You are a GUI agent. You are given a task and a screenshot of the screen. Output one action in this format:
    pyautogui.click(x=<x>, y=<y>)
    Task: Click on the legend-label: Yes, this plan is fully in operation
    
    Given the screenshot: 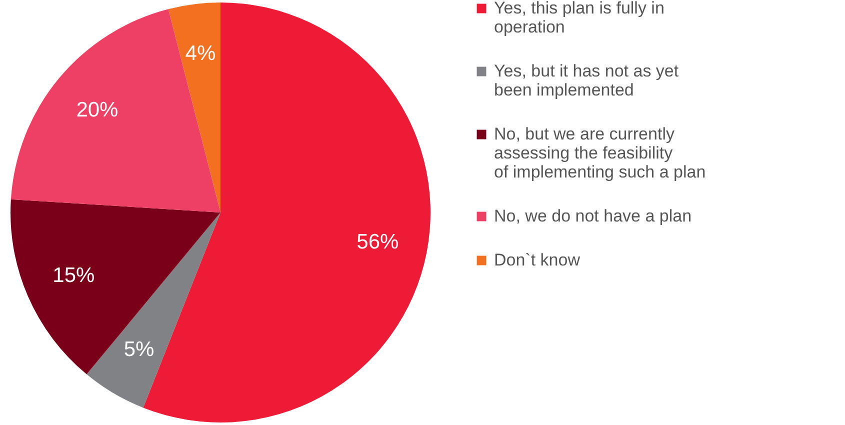 What is the action you would take?
    pyautogui.click(x=579, y=18)
    